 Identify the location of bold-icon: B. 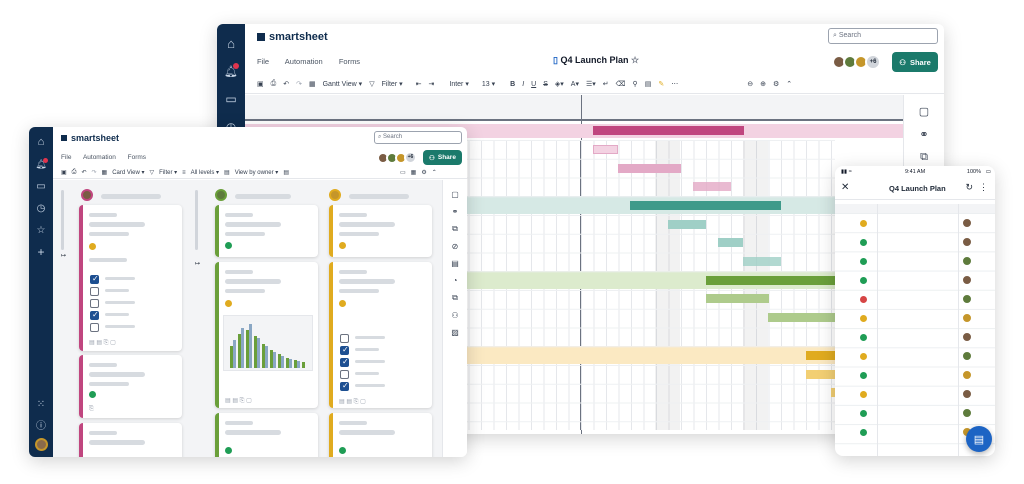
(513, 84).